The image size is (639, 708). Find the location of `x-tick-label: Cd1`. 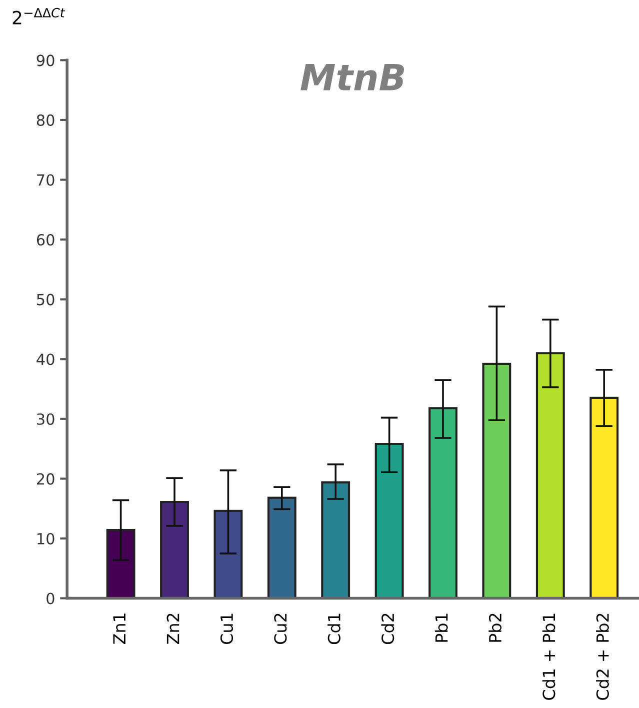

x-tick-label: Cd1 is located at coordinates (334, 629).